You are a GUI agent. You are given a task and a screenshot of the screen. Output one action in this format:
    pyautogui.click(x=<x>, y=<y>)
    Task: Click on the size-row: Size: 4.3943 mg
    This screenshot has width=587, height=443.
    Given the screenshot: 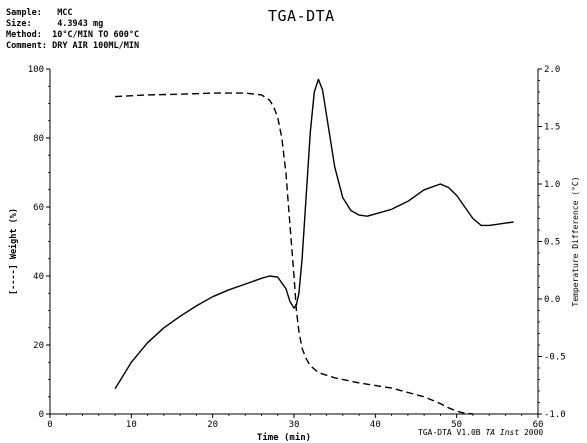 What is the action you would take?
    pyautogui.click(x=72, y=24)
    